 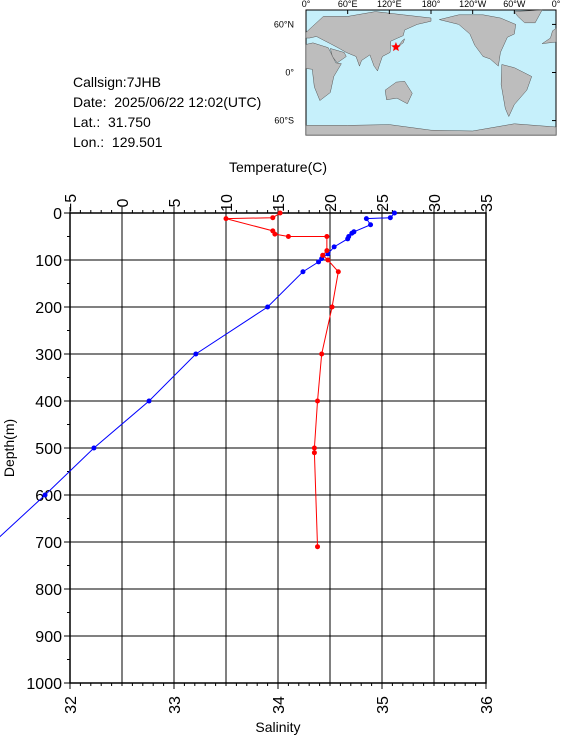 I want to click on temperature-tick-label: 25, so click(x=383, y=203).